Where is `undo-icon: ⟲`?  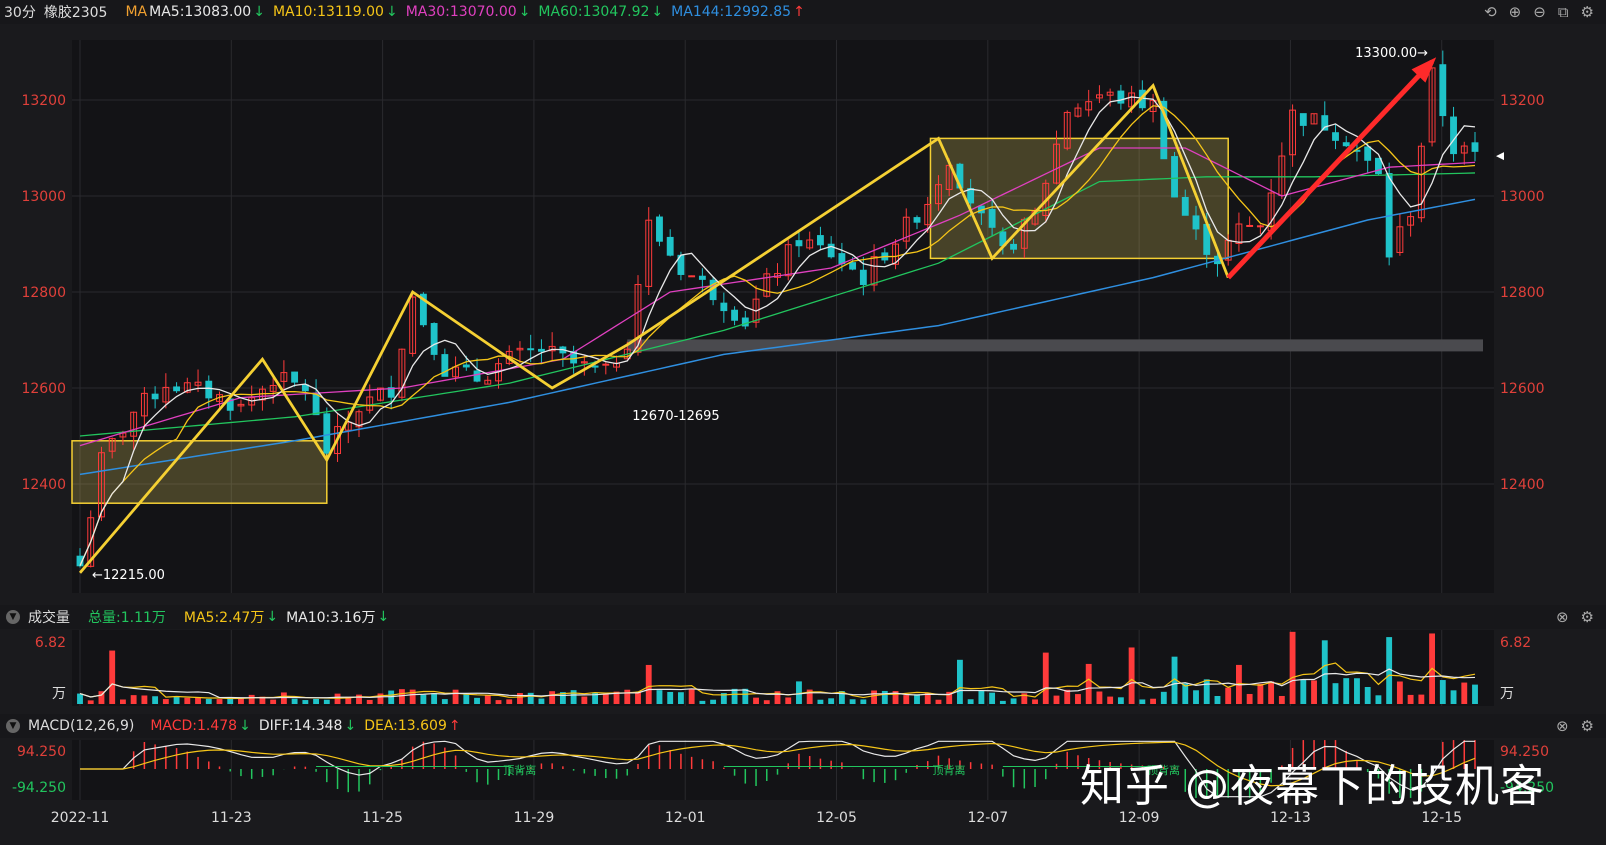 undo-icon: ⟲ is located at coordinates (1490, 12).